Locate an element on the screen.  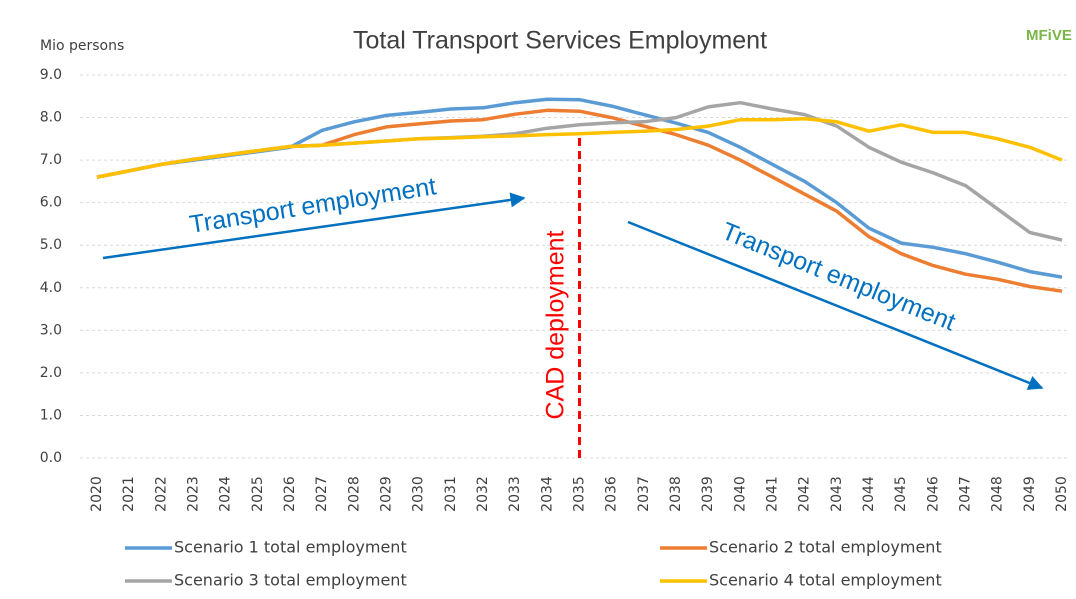
x-tick-label: 2041 is located at coordinates (773, 494).